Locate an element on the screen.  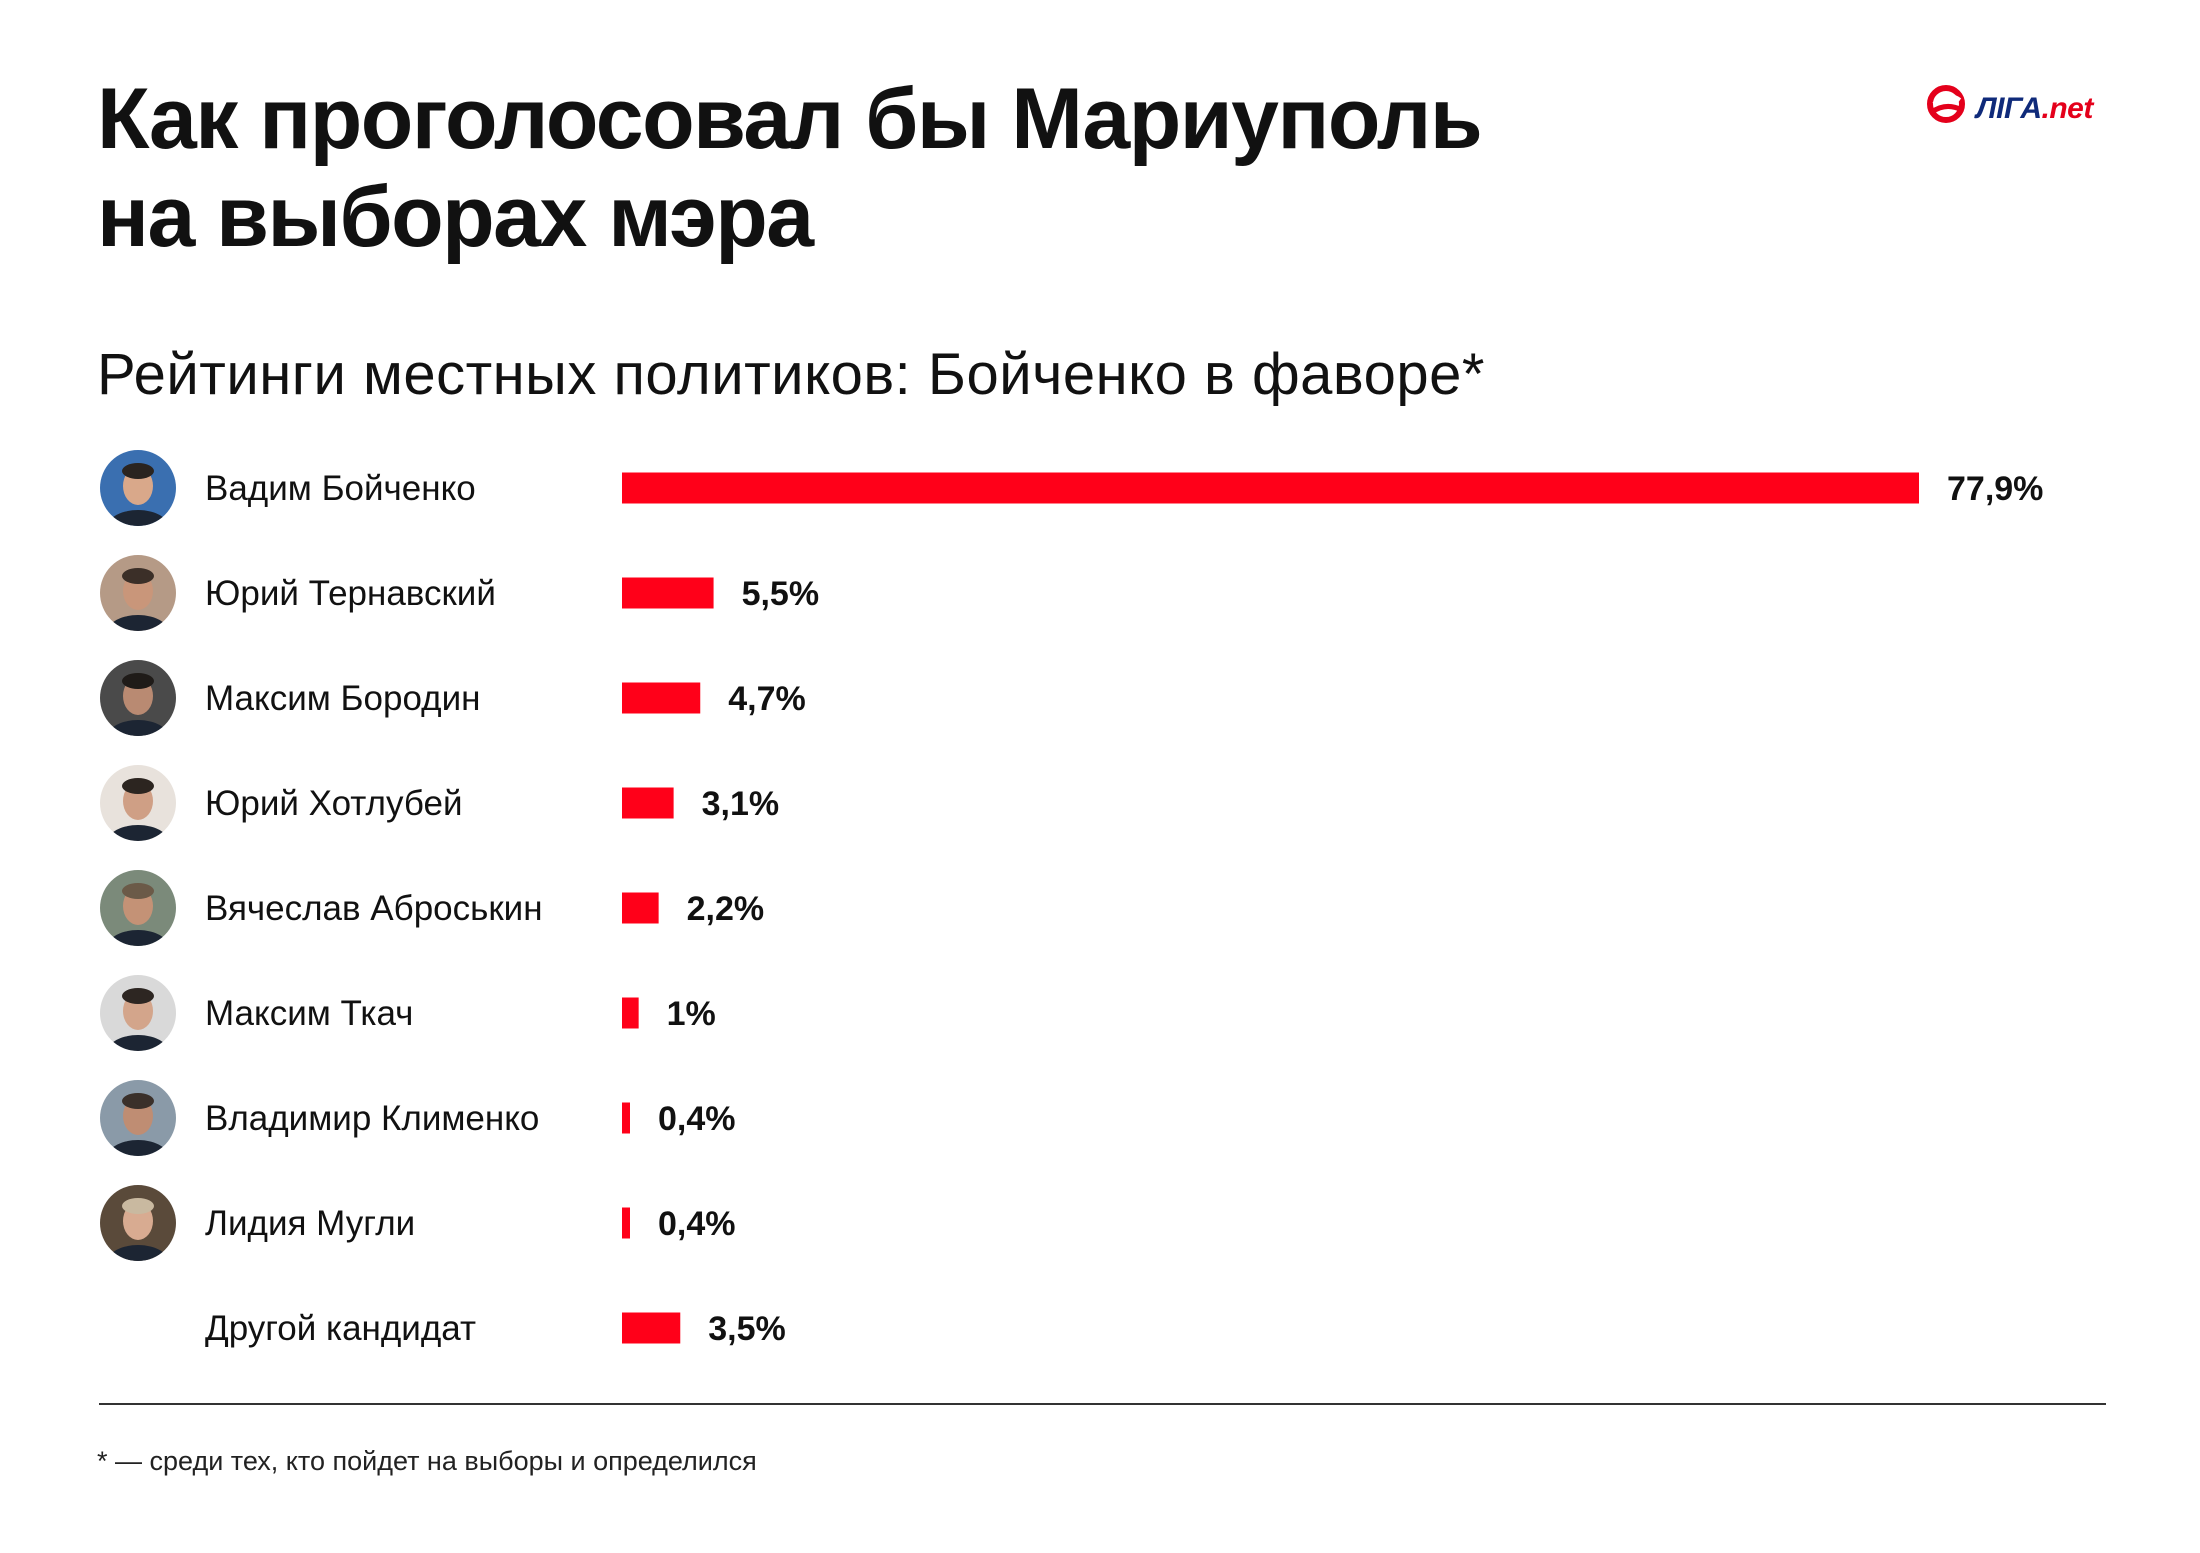
candidate-name: Юрий Хотлубей is located at coordinates (334, 803).